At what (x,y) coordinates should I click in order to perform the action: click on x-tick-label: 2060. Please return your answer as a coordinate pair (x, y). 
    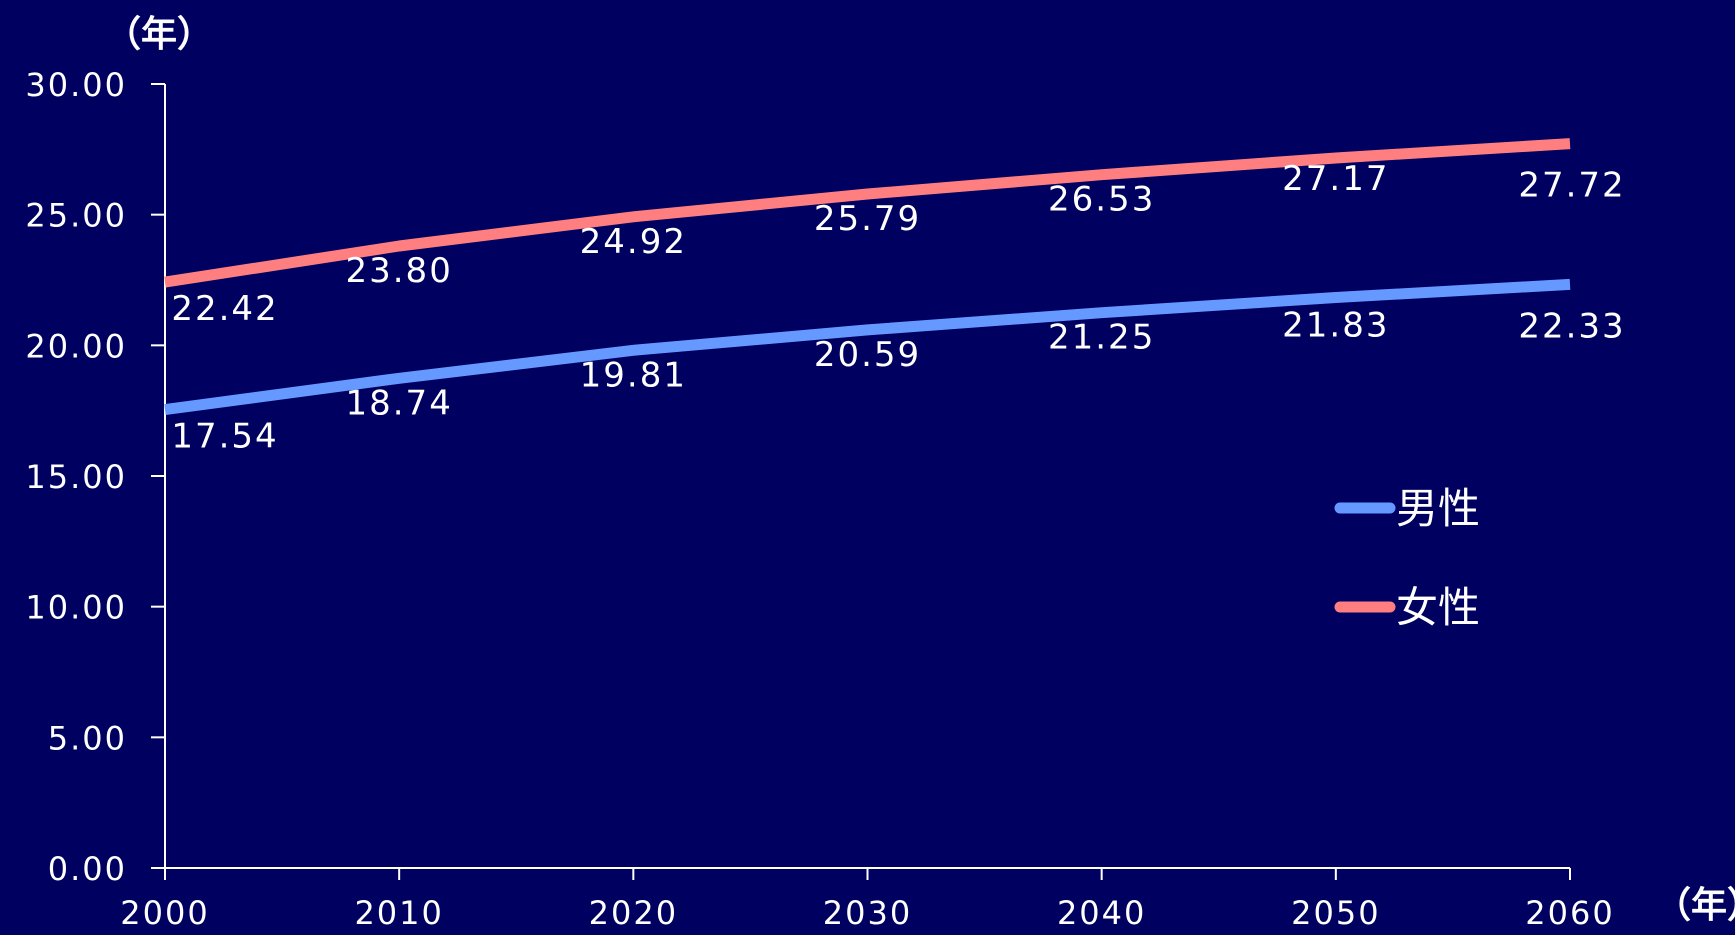
    Looking at the image, I should click on (1569, 912).